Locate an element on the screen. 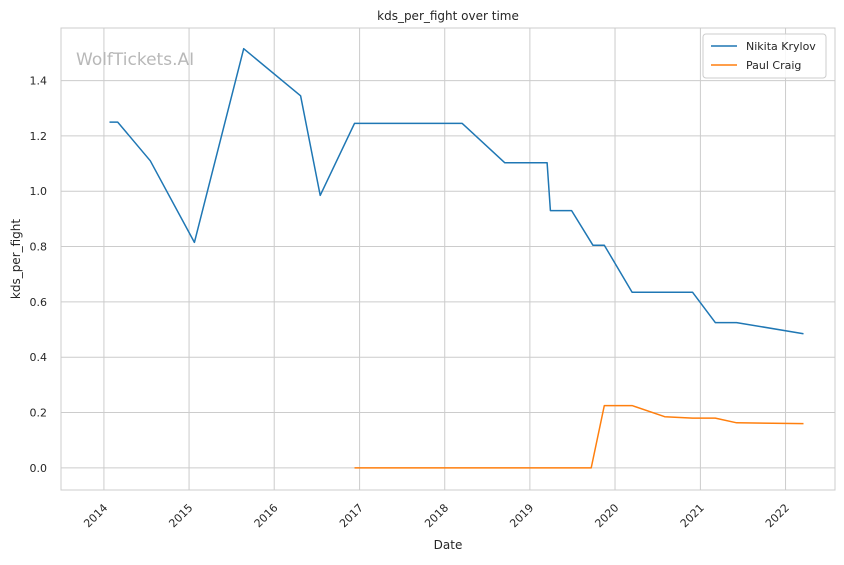 This screenshot has width=844, height=565. y-tick-label: 1.4 is located at coordinates (39, 81).